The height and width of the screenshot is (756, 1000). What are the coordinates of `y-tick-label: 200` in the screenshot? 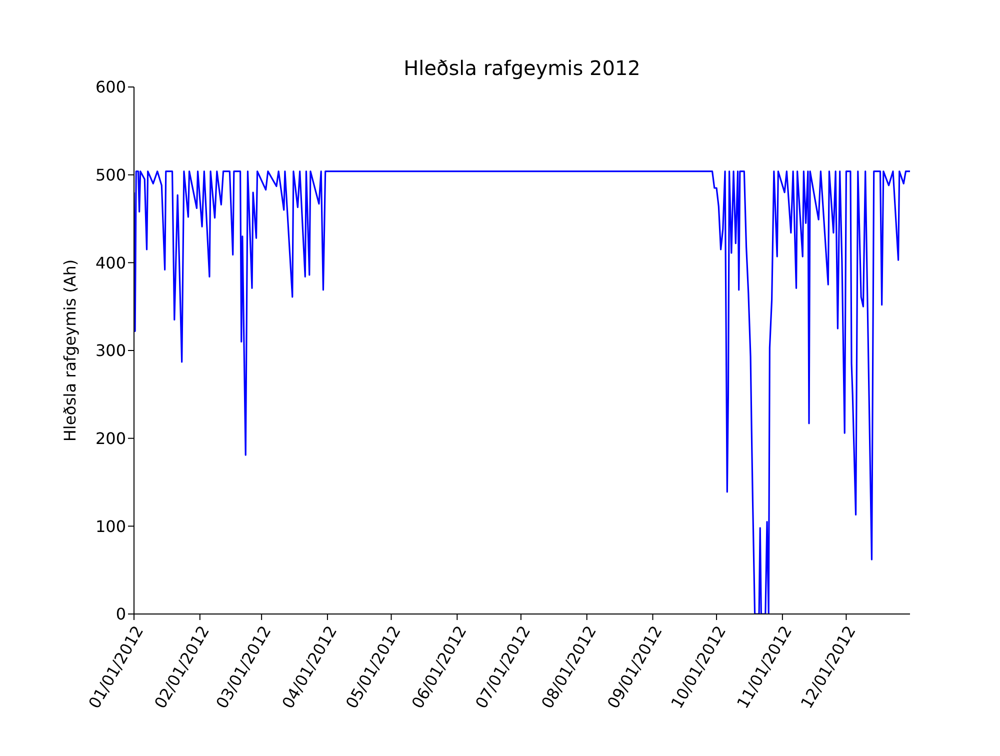 It's located at (110, 438).